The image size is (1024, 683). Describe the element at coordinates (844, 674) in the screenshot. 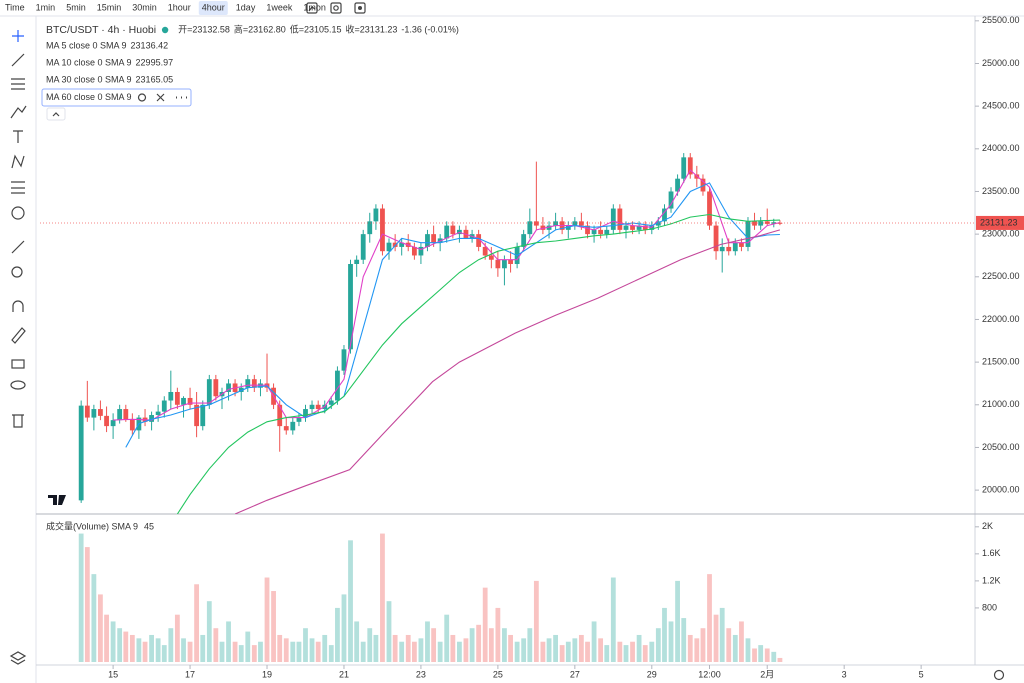

I see `x-tick-label: 3` at that location.